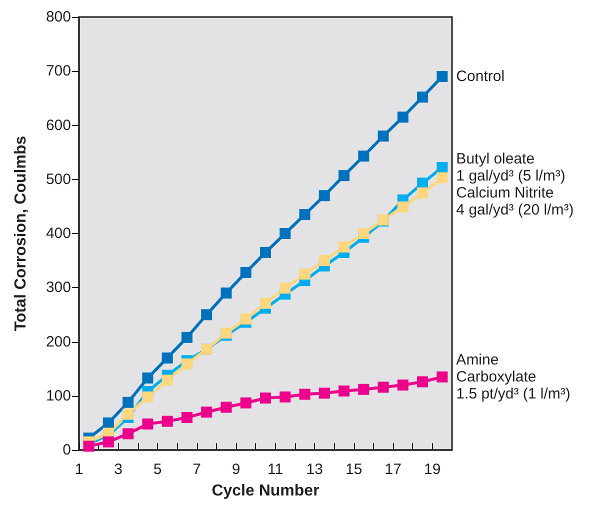  I want to click on series-label: Calcium Nitrite 4 gal/yd³ (20 l/m³), so click(515, 201).